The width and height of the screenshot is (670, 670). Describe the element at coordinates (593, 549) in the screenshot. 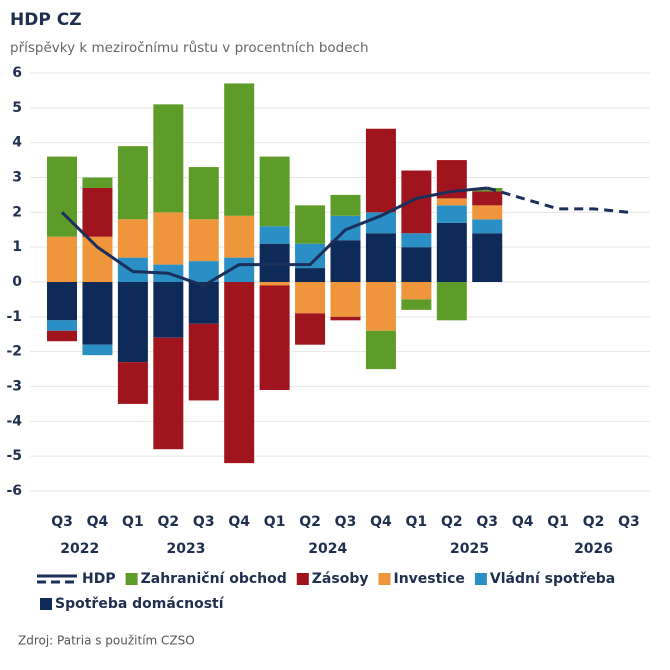

I see `x-group-label: 2026` at that location.